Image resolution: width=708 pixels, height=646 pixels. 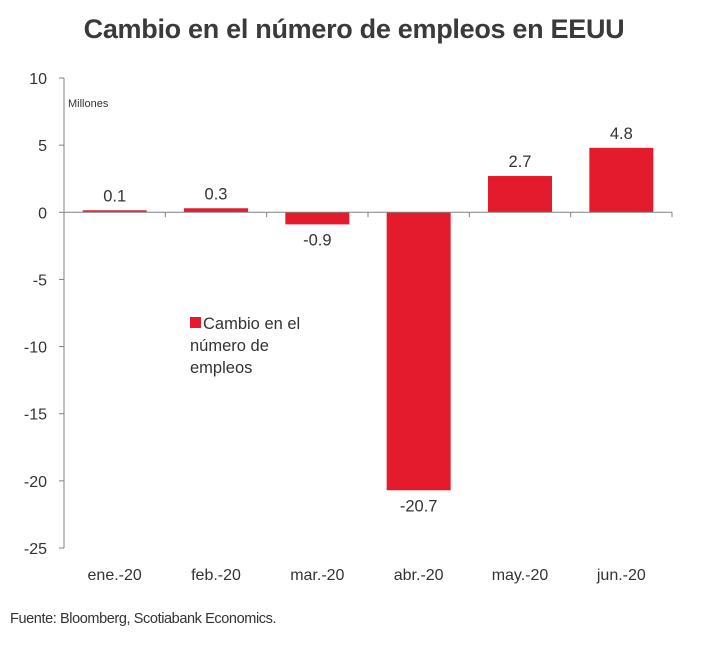 I want to click on legend-label: Cambio en el número de empleos, so click(x=245, y=346).